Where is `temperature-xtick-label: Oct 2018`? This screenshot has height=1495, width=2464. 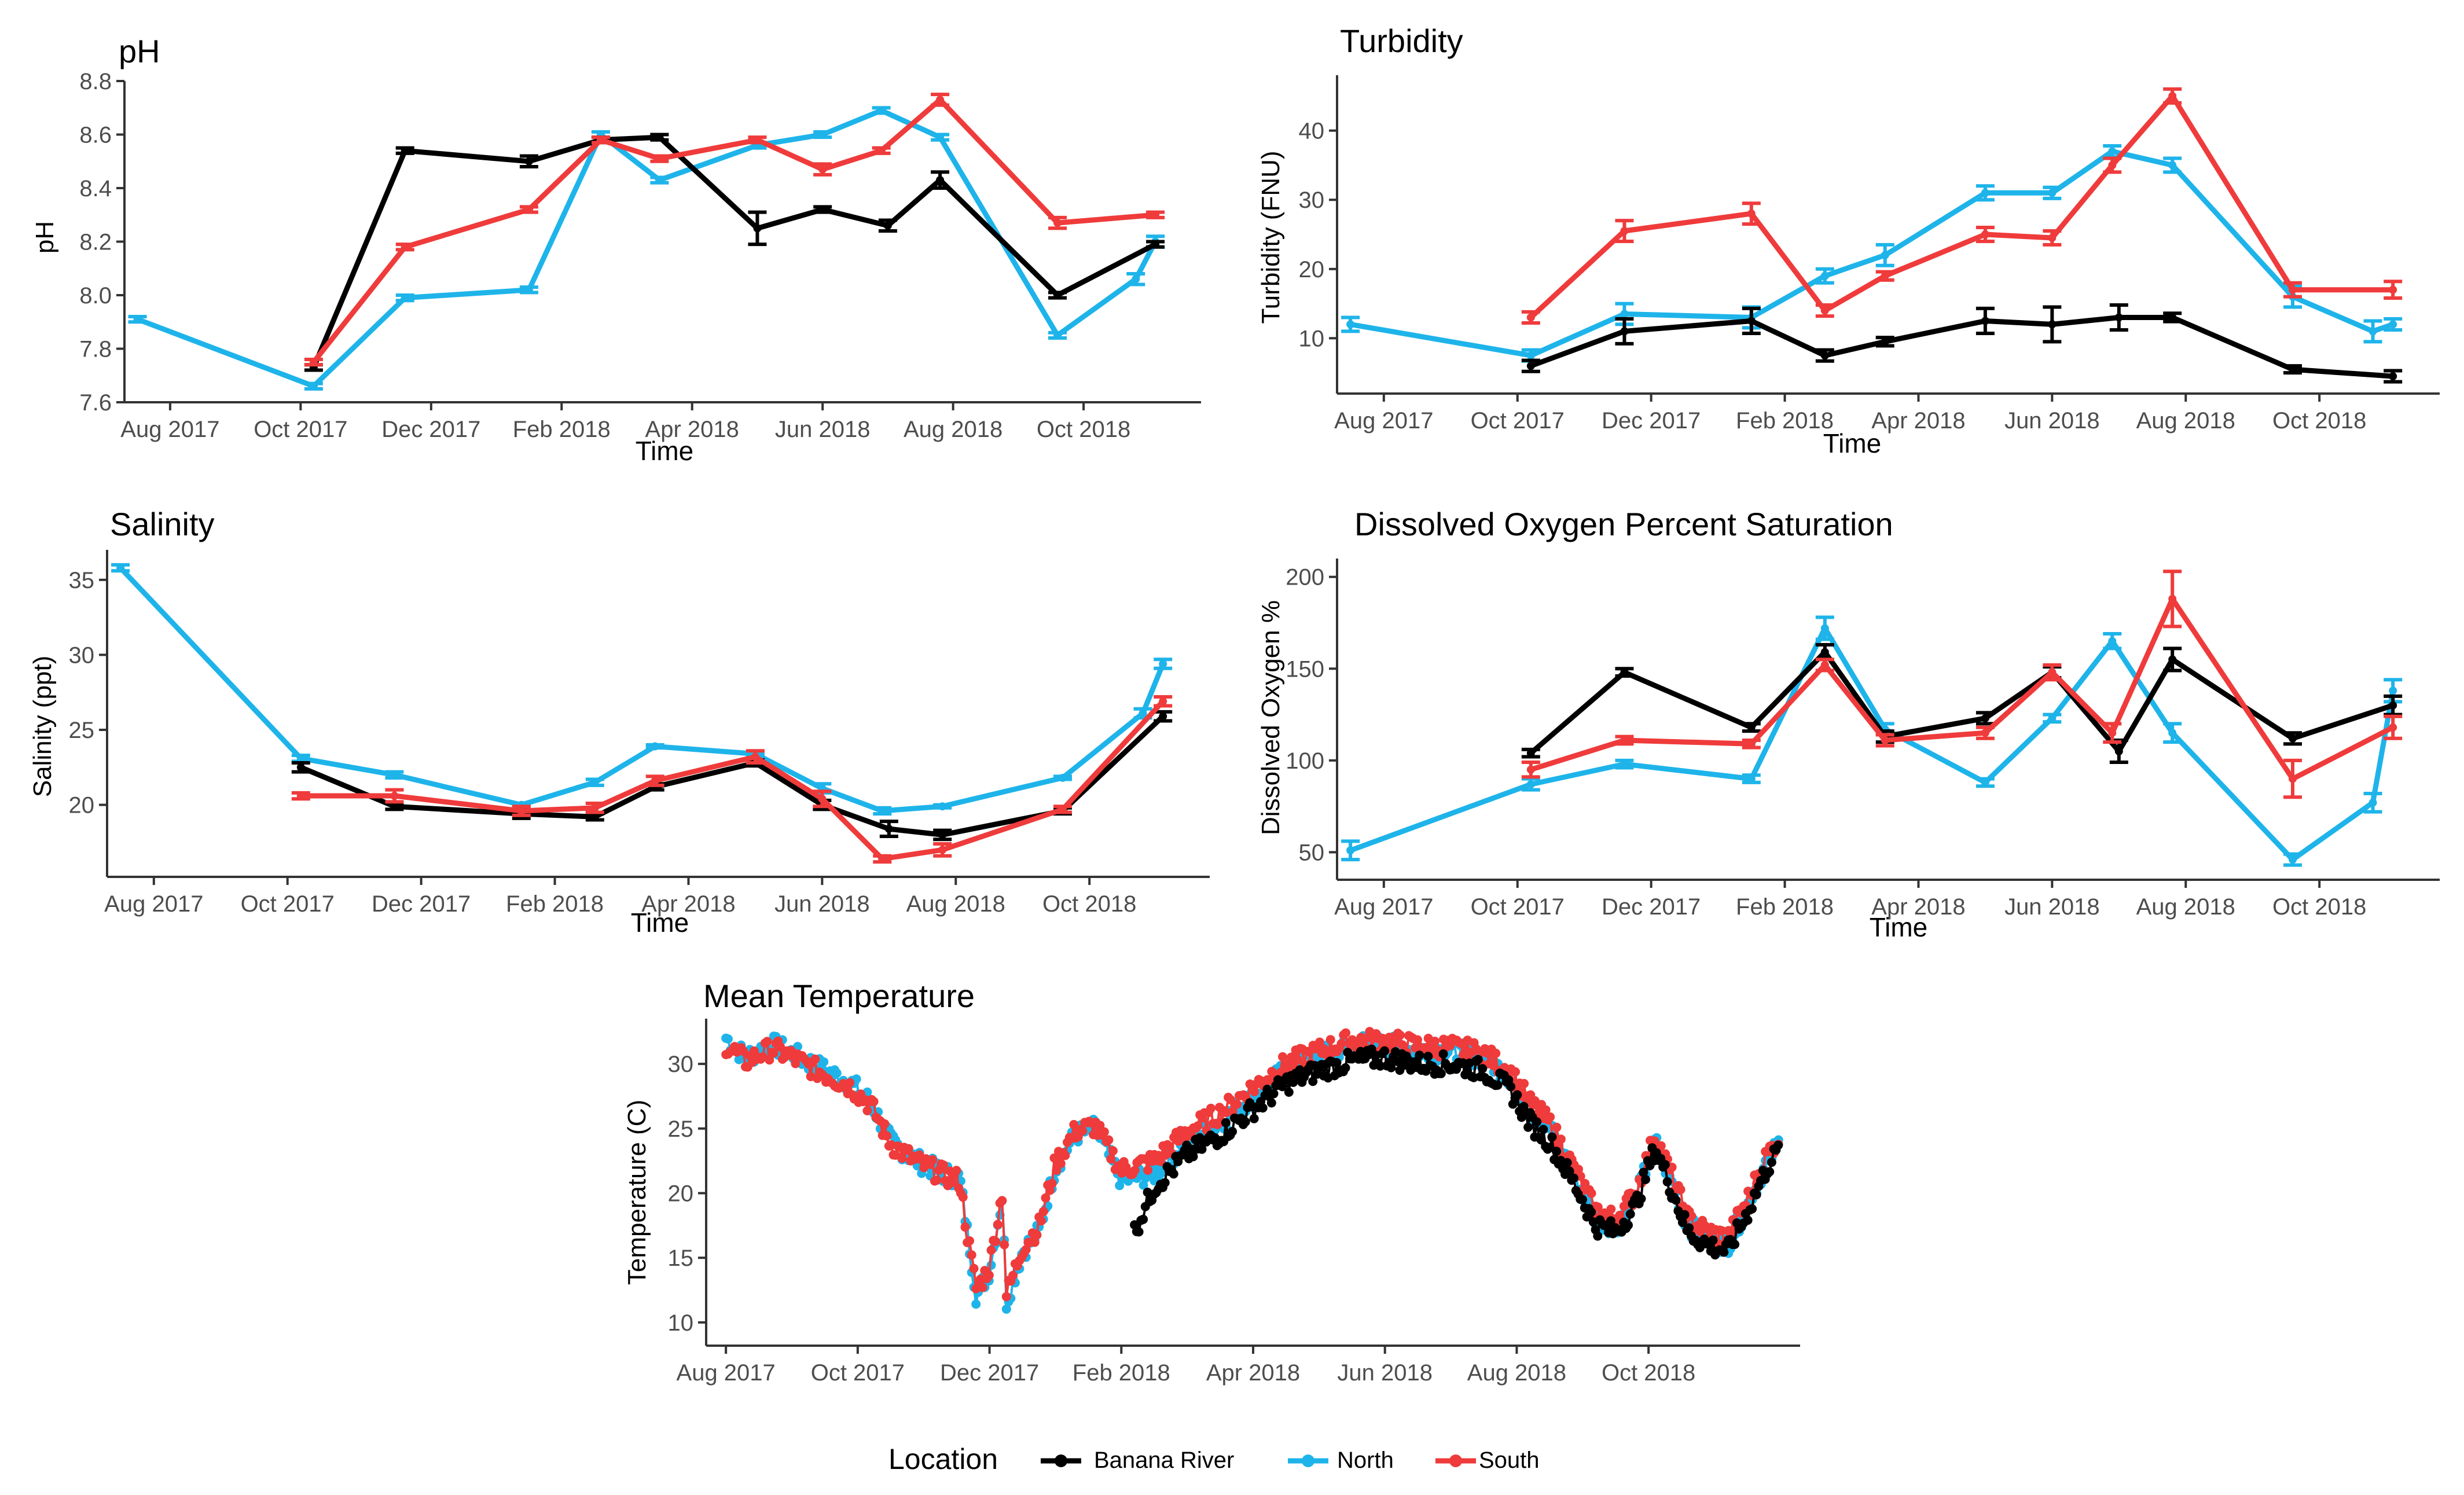
temperature-xtick-label: Oct 2018 is located at coordinates (1648, 1373).